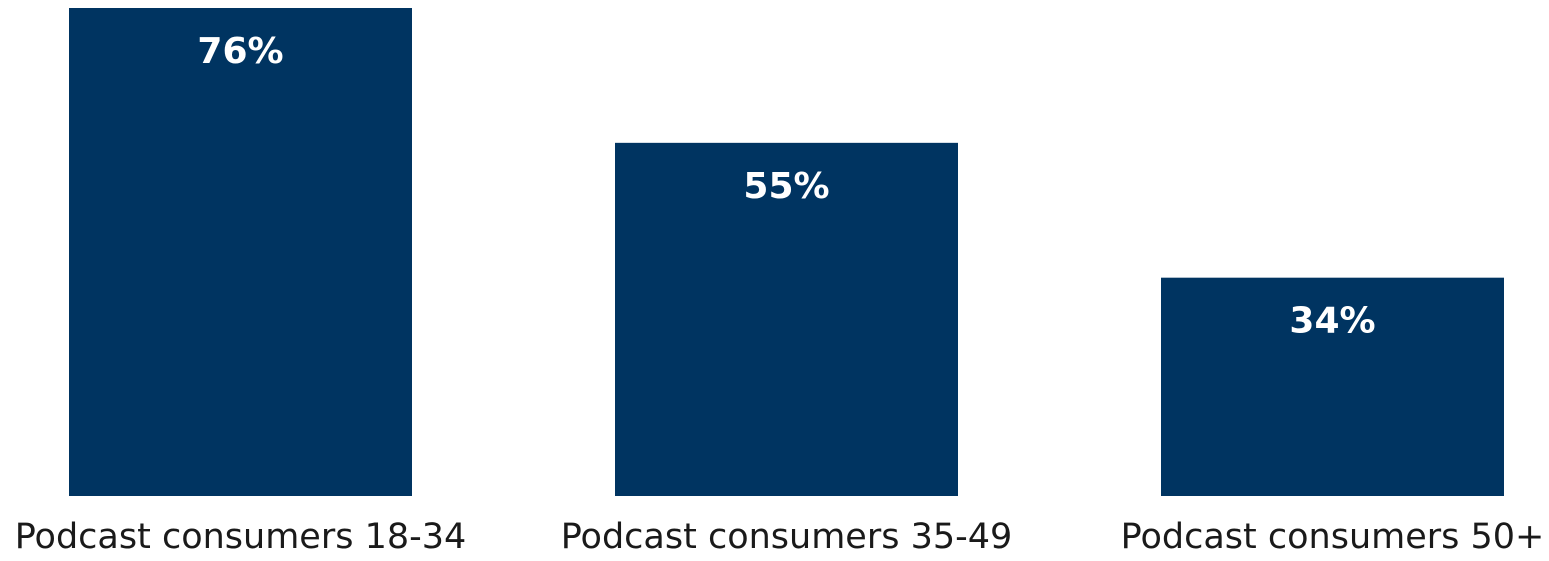 This screenshot has height=561, width=1549. Describe the element at coordinates (787, 537) in the screenshot. I see `category-label-2: Podcast consumers 35-49` at that location.